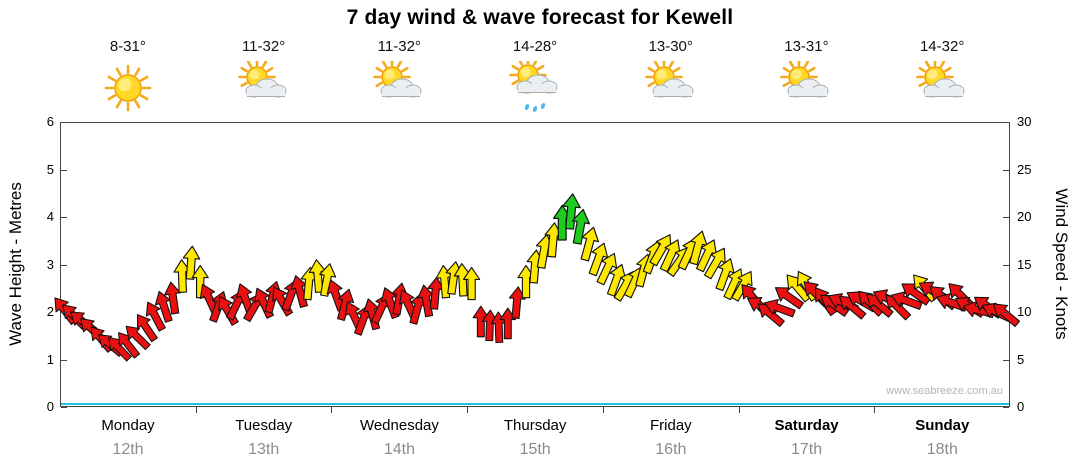 Image resolution: width=1080 pixels, height=475 pixels. I want to click on left-axis-tick-label: 0, so click(50, 406).